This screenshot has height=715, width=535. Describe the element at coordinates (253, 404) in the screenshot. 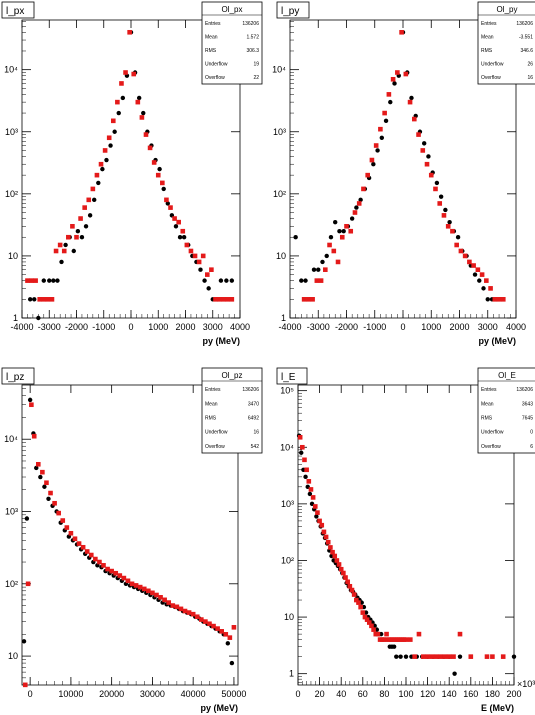

I see `stats-value: 3470` at that location.